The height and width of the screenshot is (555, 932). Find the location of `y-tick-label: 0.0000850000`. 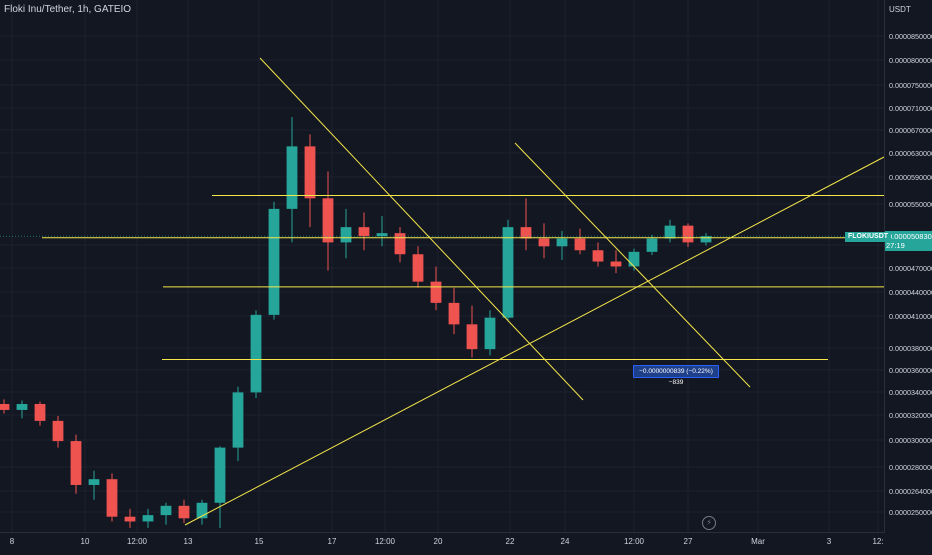

y-tick-label: 0.0000850000 is located at coordinates (910, 36).